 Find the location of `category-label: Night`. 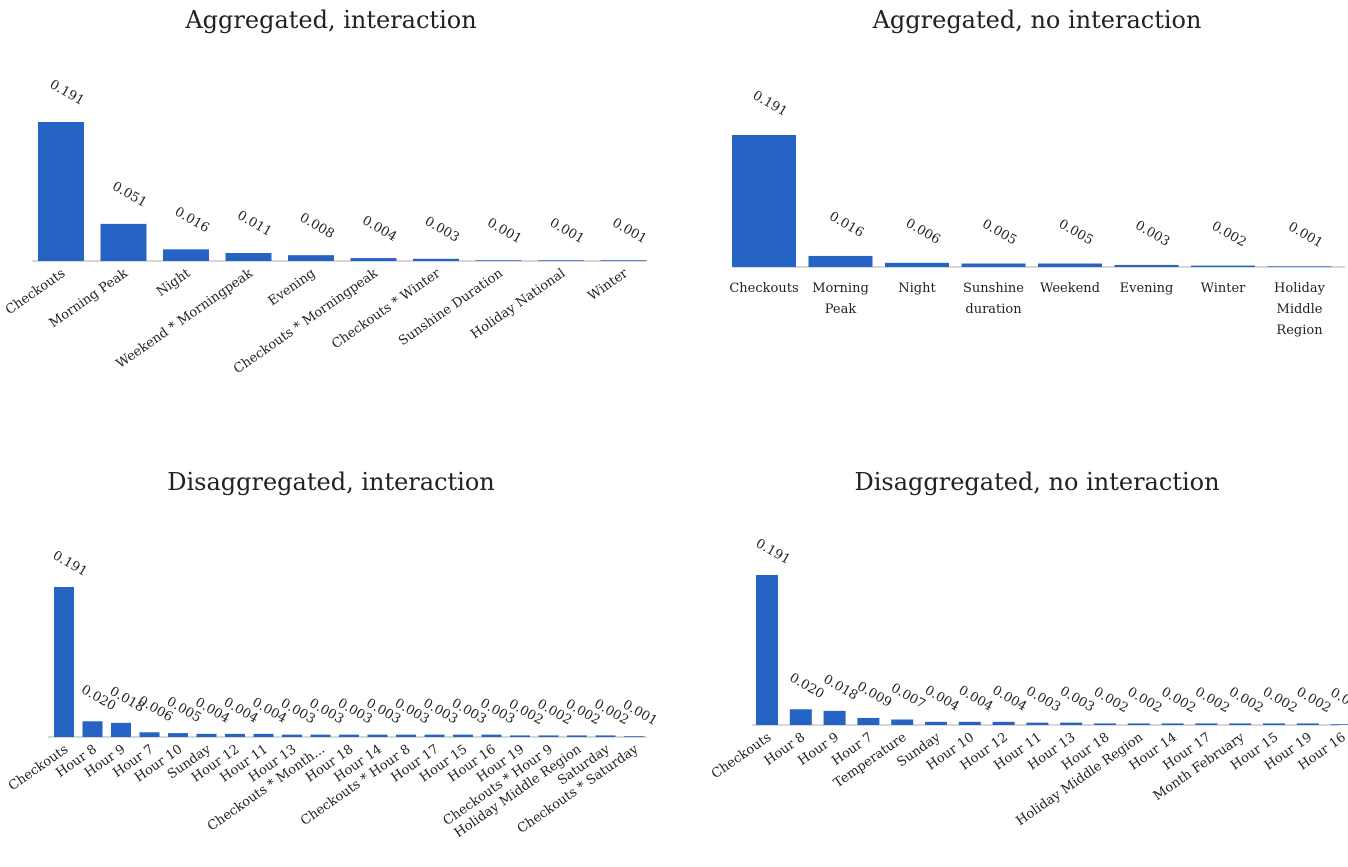

category-label: Night is located at coordinates (917, 288).